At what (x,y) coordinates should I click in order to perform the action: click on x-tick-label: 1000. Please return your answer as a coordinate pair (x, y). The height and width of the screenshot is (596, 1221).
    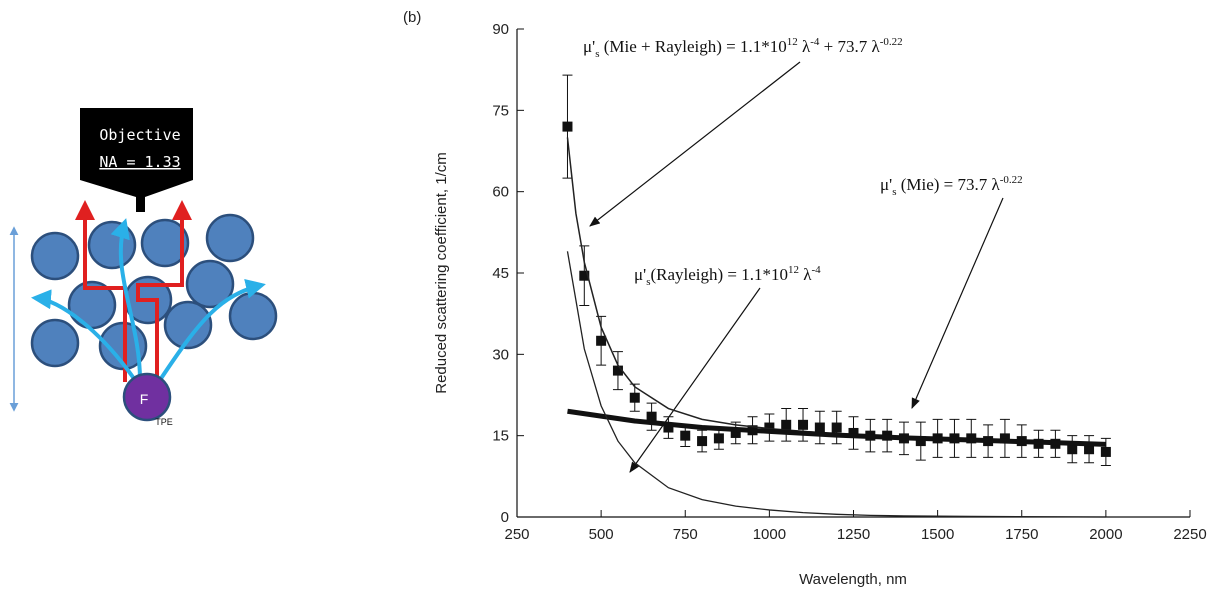
    Looking at the image, I should click on (769, 534).